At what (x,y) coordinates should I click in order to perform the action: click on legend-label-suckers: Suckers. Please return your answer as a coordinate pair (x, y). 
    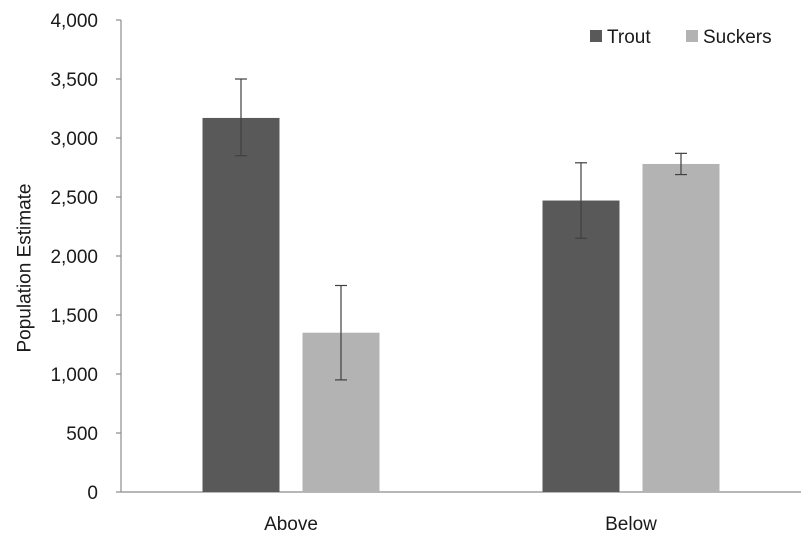
    Looking at the image, I should click on (737, 37).